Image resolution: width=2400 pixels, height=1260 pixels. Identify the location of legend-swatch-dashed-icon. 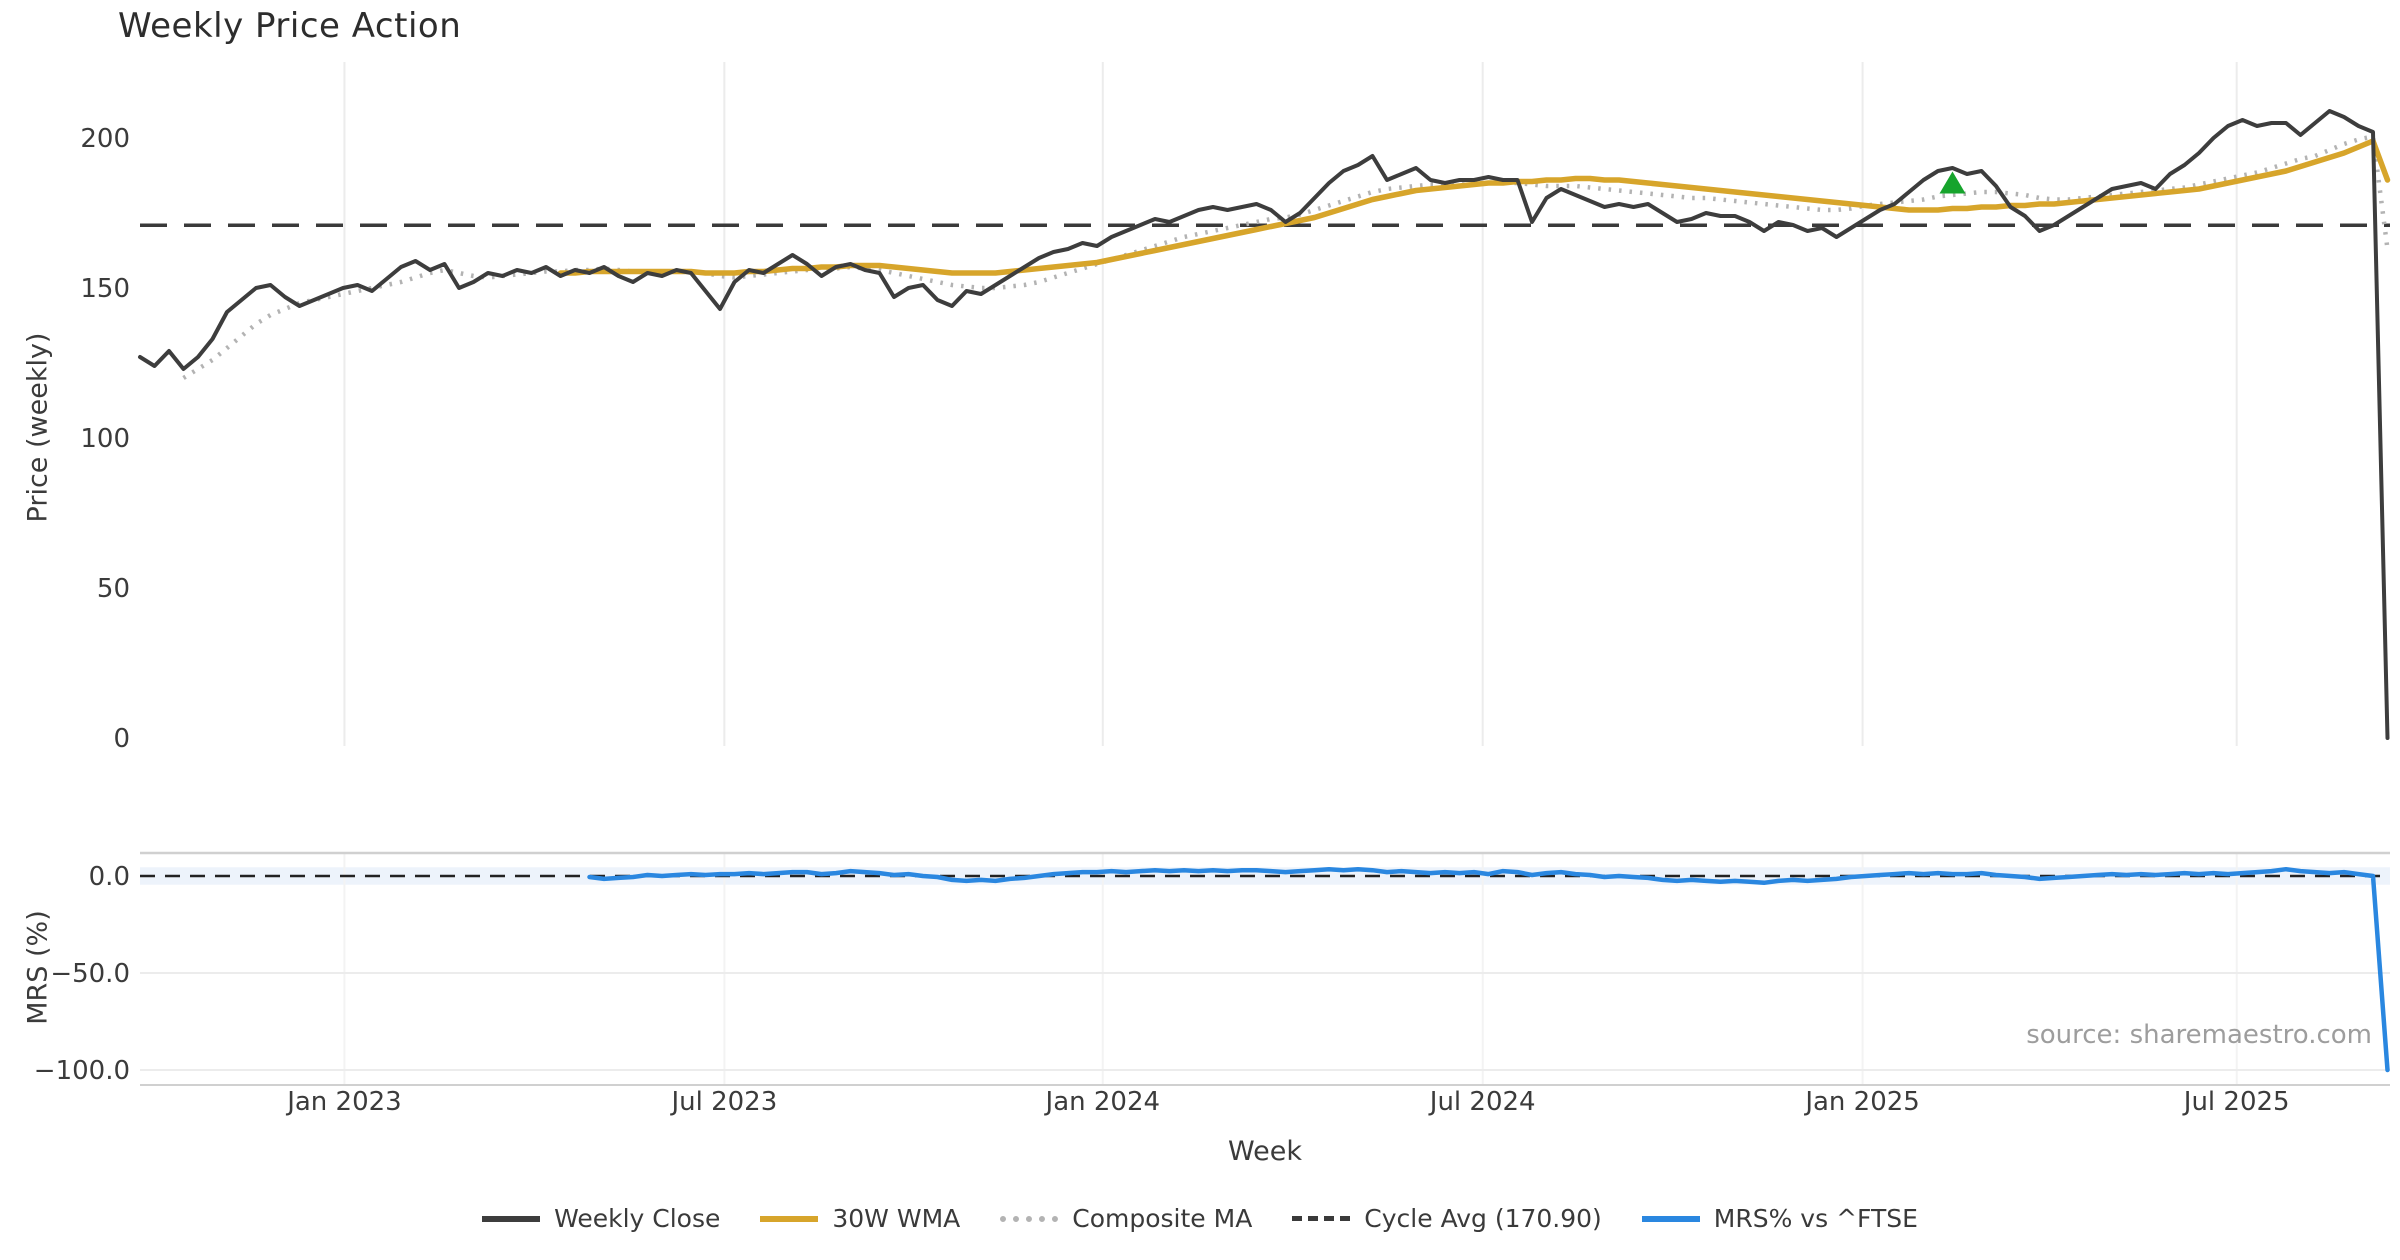
(1321, 1218).